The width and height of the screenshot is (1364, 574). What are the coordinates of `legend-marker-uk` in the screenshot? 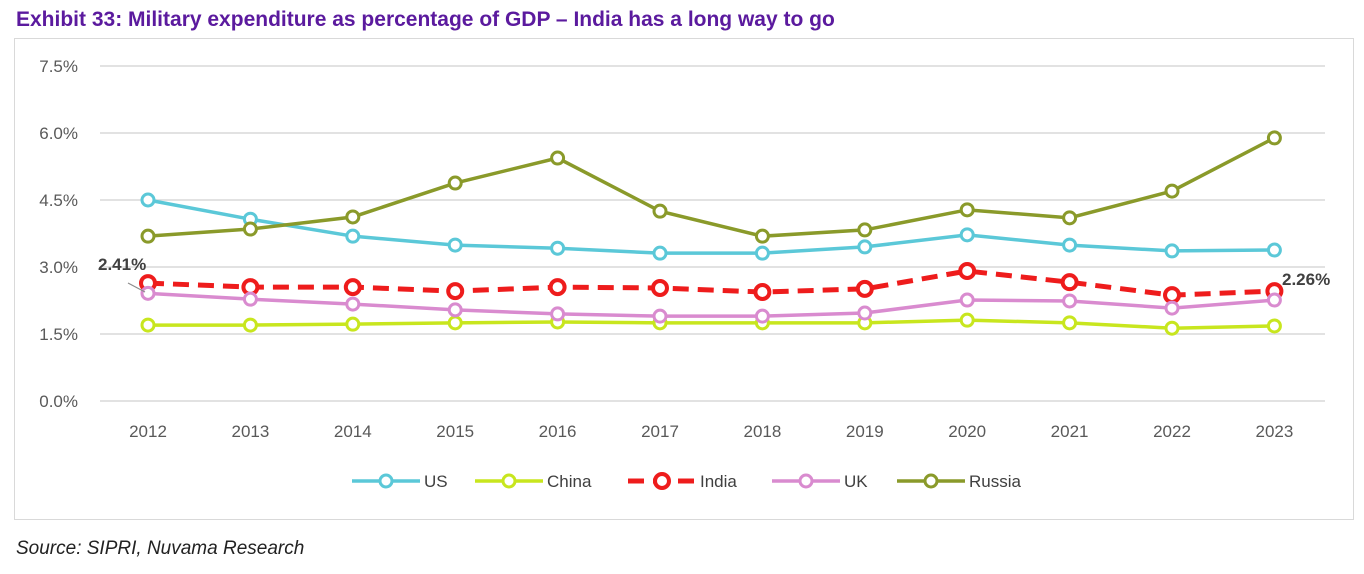 It's located at (806, 481).